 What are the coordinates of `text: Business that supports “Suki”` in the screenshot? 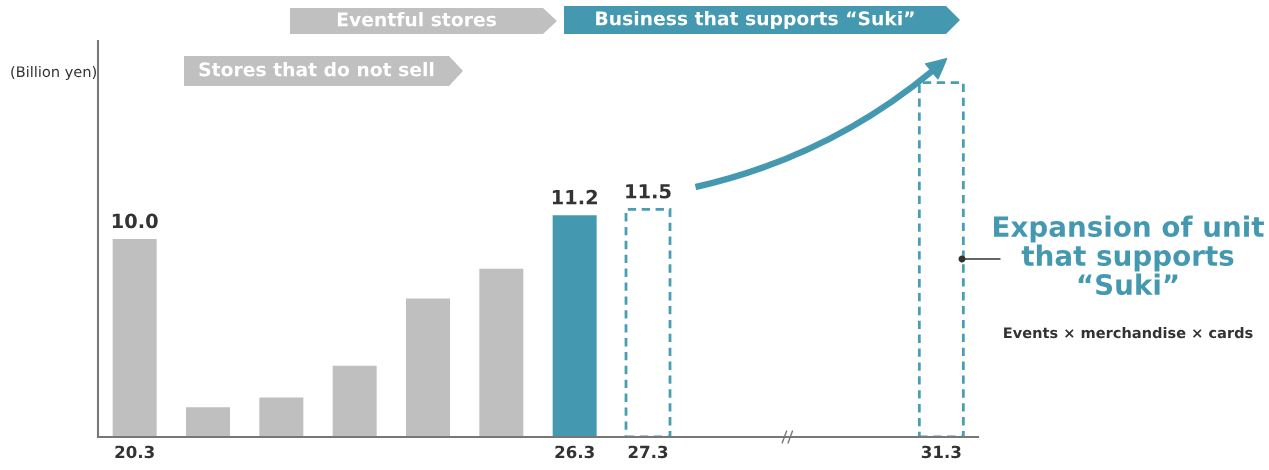 It's located at (755, 20).